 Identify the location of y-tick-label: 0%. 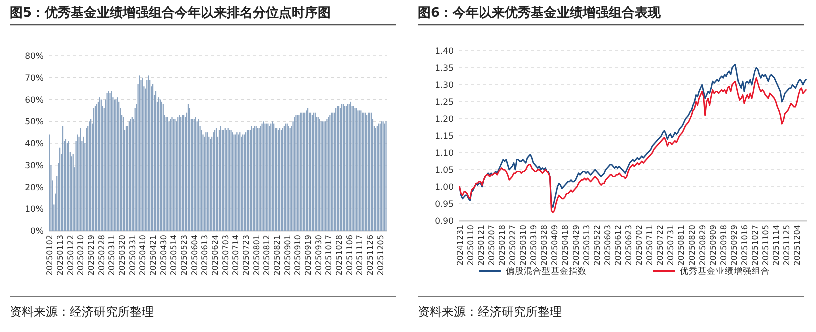
(37, 232).